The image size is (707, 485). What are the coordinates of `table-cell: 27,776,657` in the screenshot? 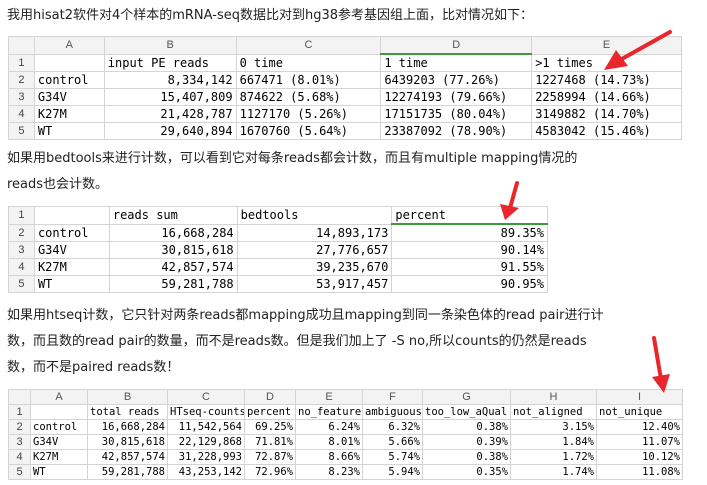 It's located at (314, 250).